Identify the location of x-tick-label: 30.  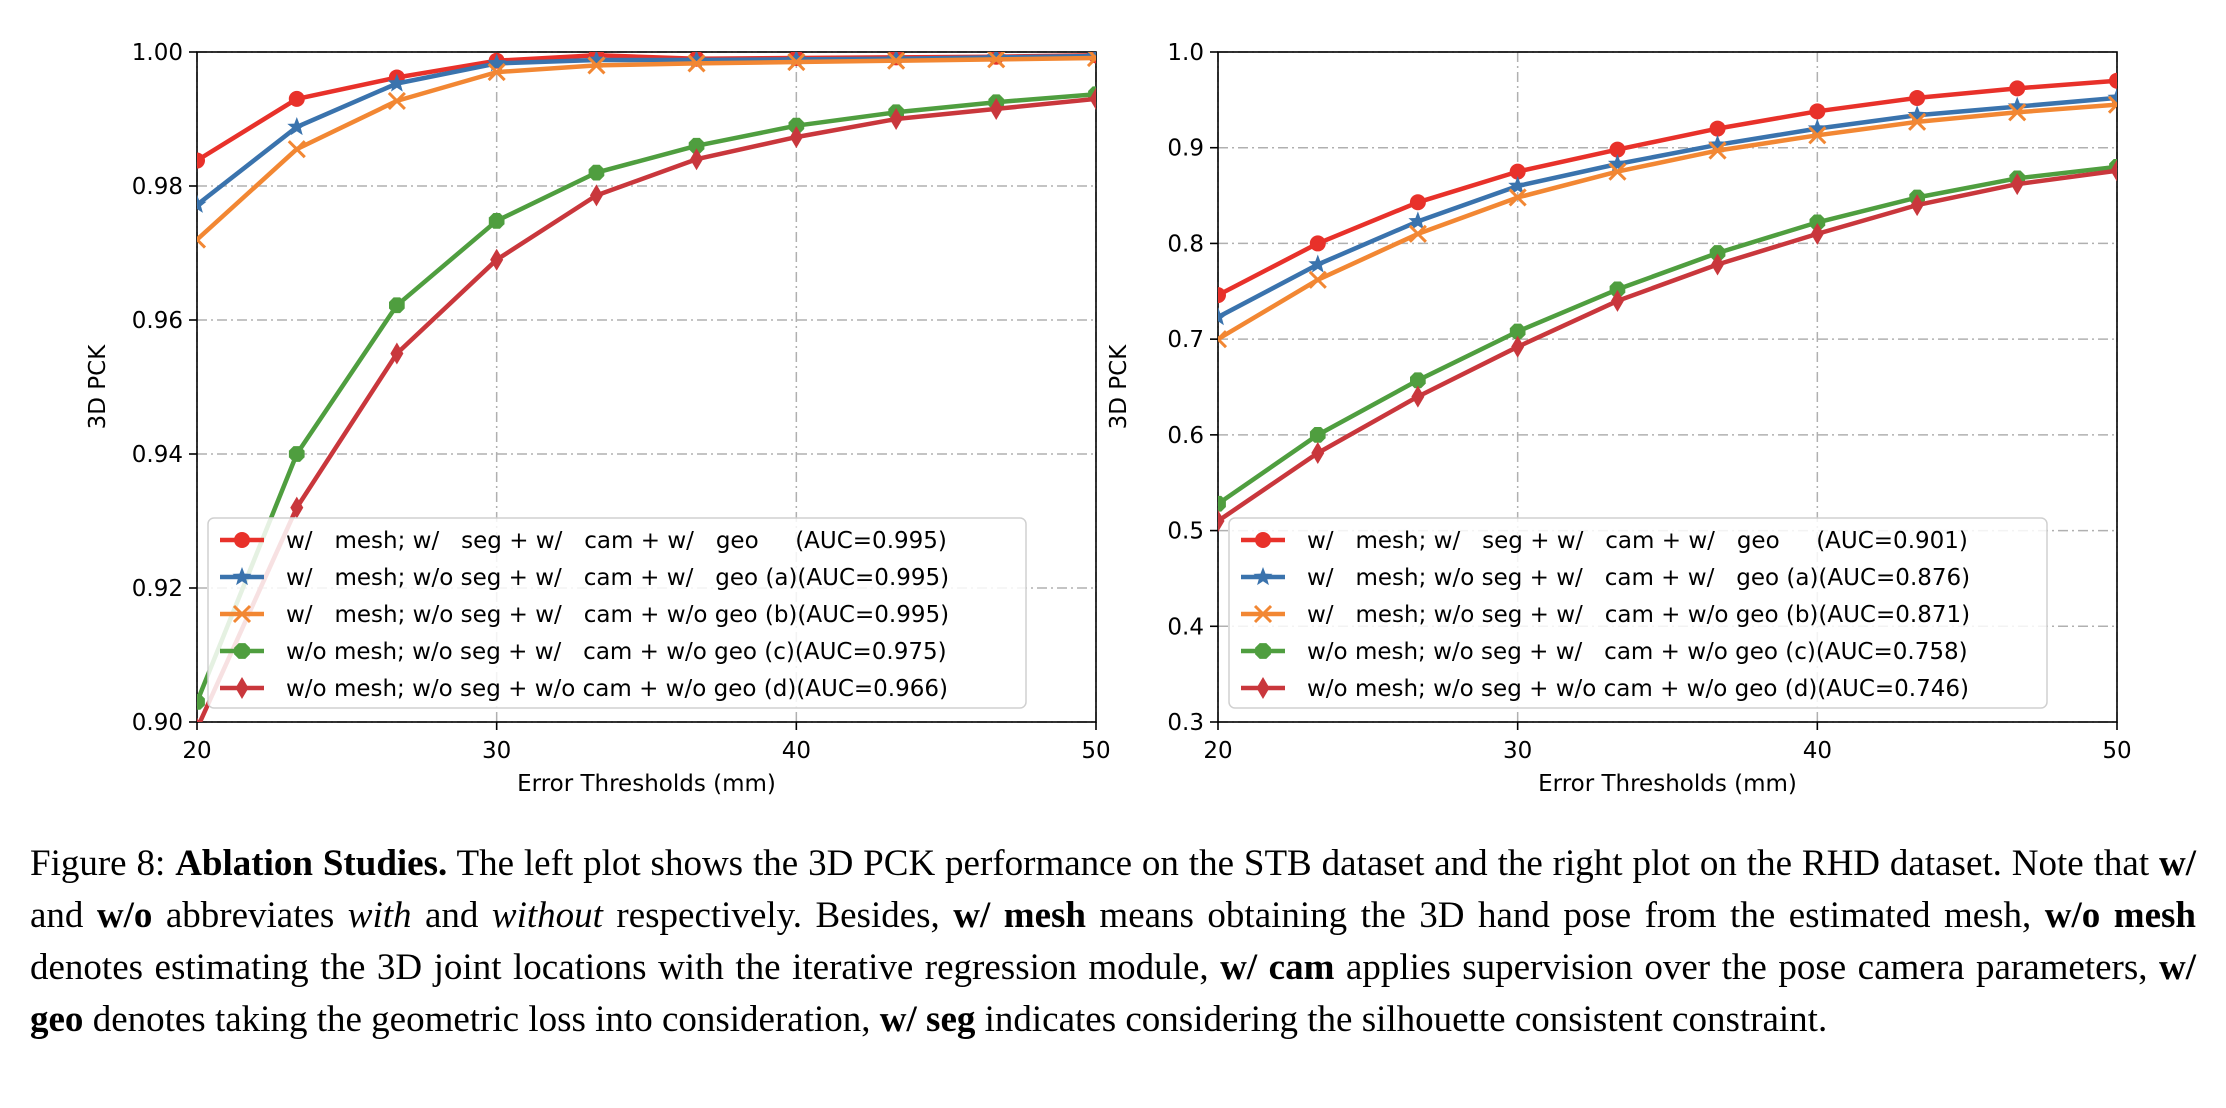
(496, 751).